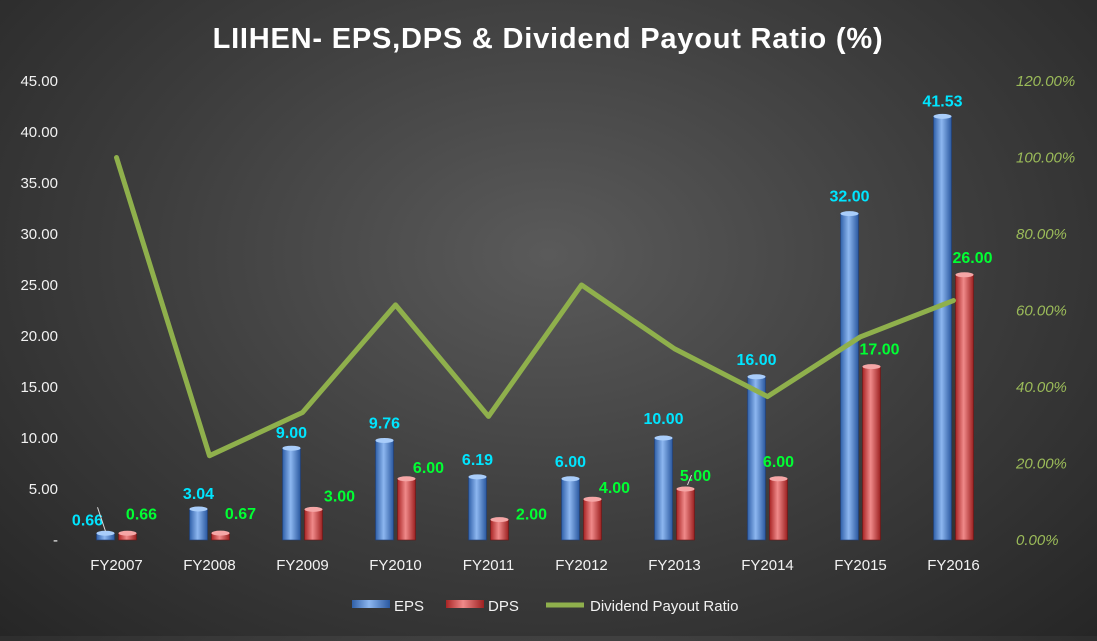 The height and width of the screenshot is (641, 1097). Describe the element at coordinates (43, 489) in the screenshot. I see `left-axis-tick-label: 5.00` at that location.